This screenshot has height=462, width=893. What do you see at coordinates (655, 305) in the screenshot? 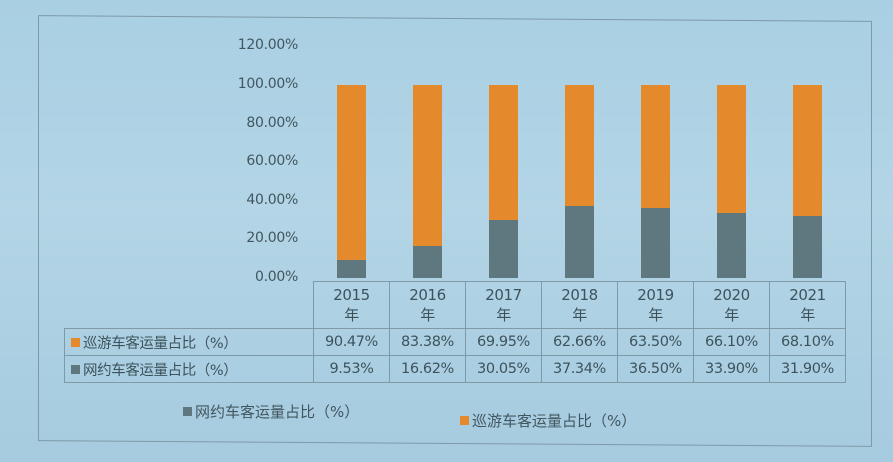
I see `year-header-cell: 2019 年` at bounding box center [655, 305].